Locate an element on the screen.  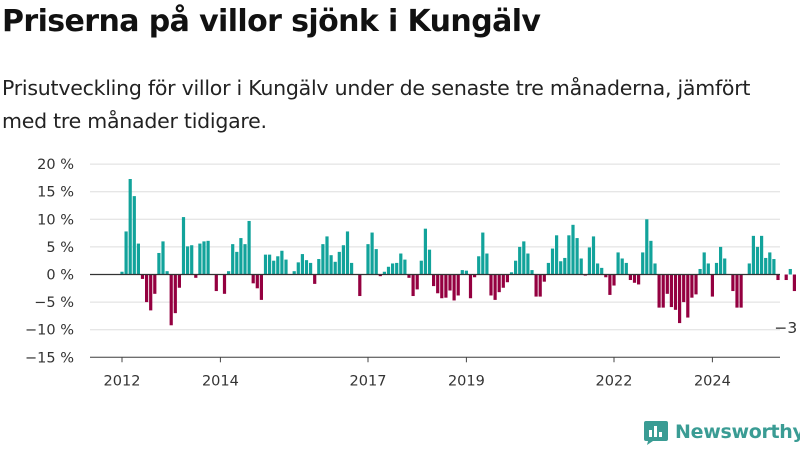
y-tick-label: −5 % is located at coordinates (54, 303).